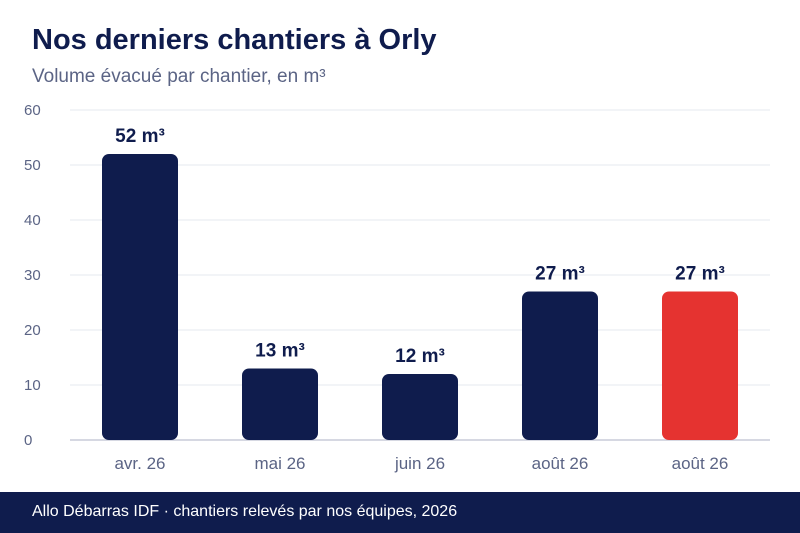 This screenshot has height=533, width=800. What do you see at coordinates (32, 275) in the screenshot?
I see `y-tick-label: 30` at bounding box center [32, 275].